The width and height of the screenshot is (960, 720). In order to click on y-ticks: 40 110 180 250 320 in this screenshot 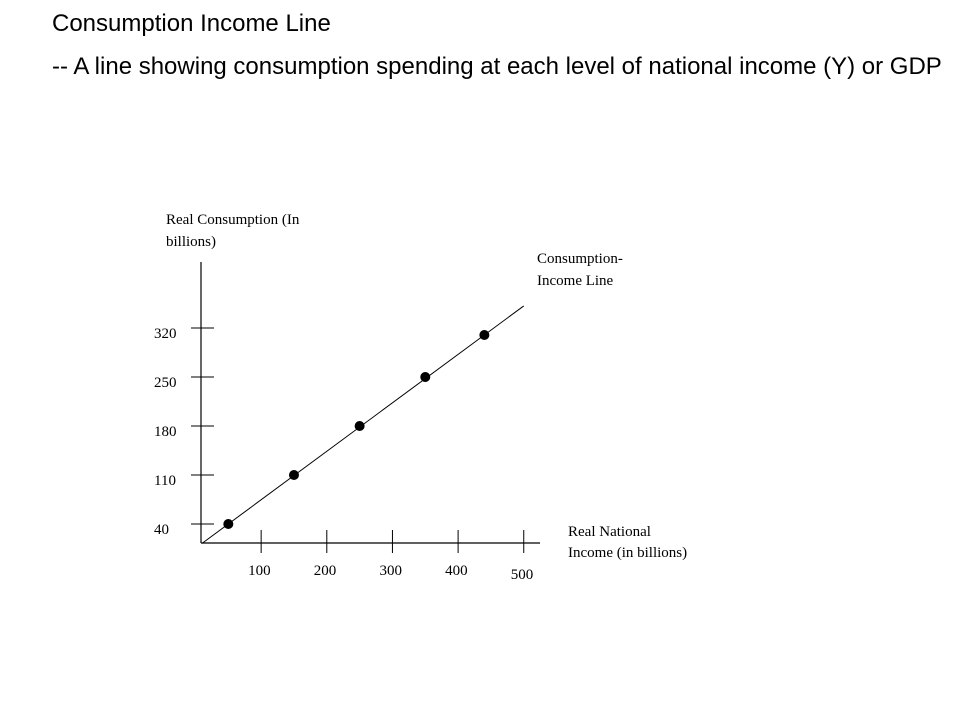, I will do `click(184, 432)`.